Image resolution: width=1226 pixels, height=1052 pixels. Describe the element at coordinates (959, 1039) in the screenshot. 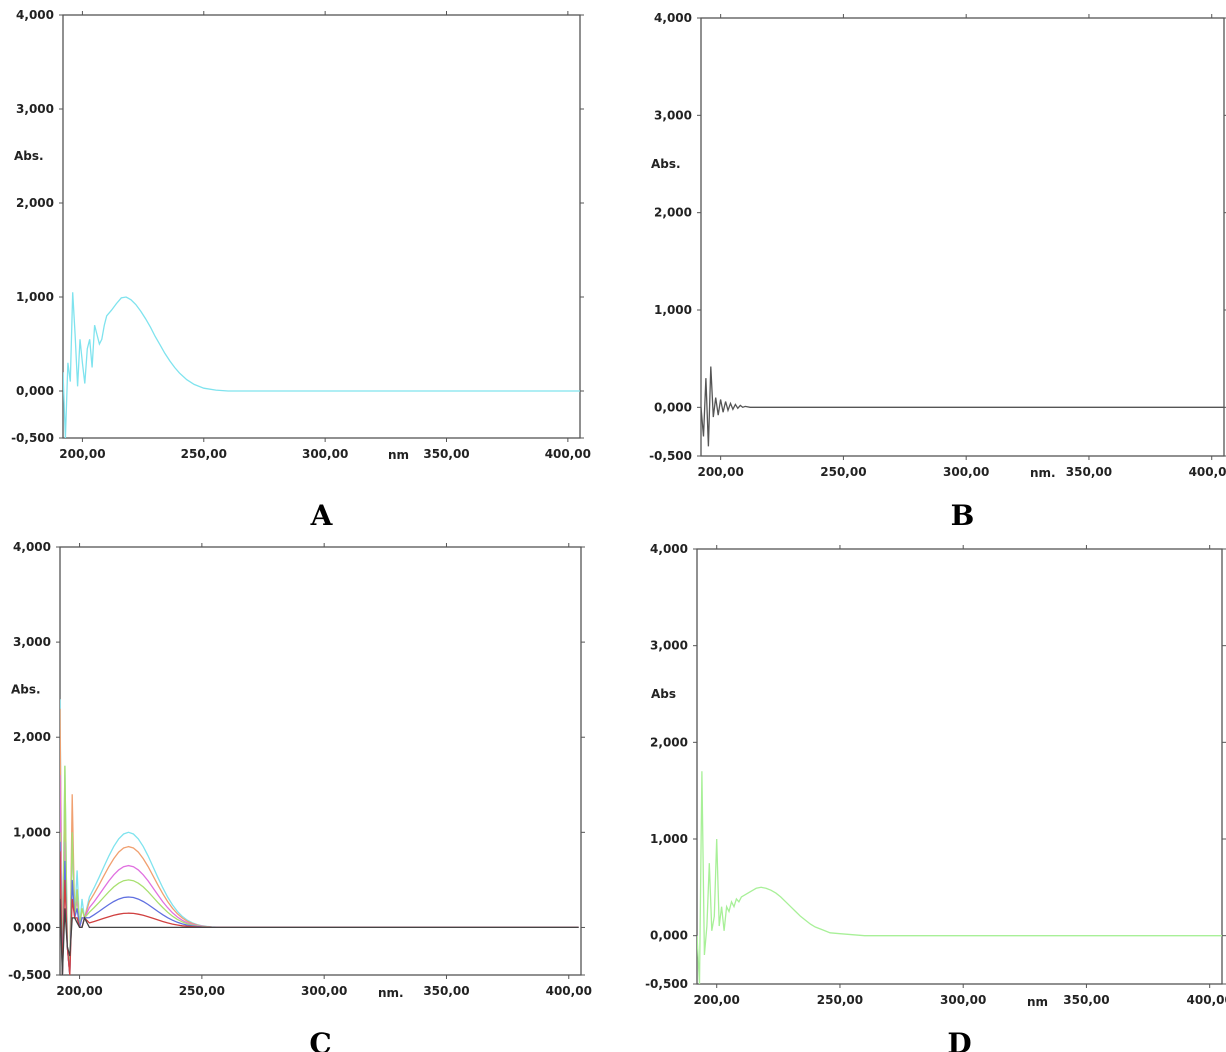

I see `panel-label: D` at that location.